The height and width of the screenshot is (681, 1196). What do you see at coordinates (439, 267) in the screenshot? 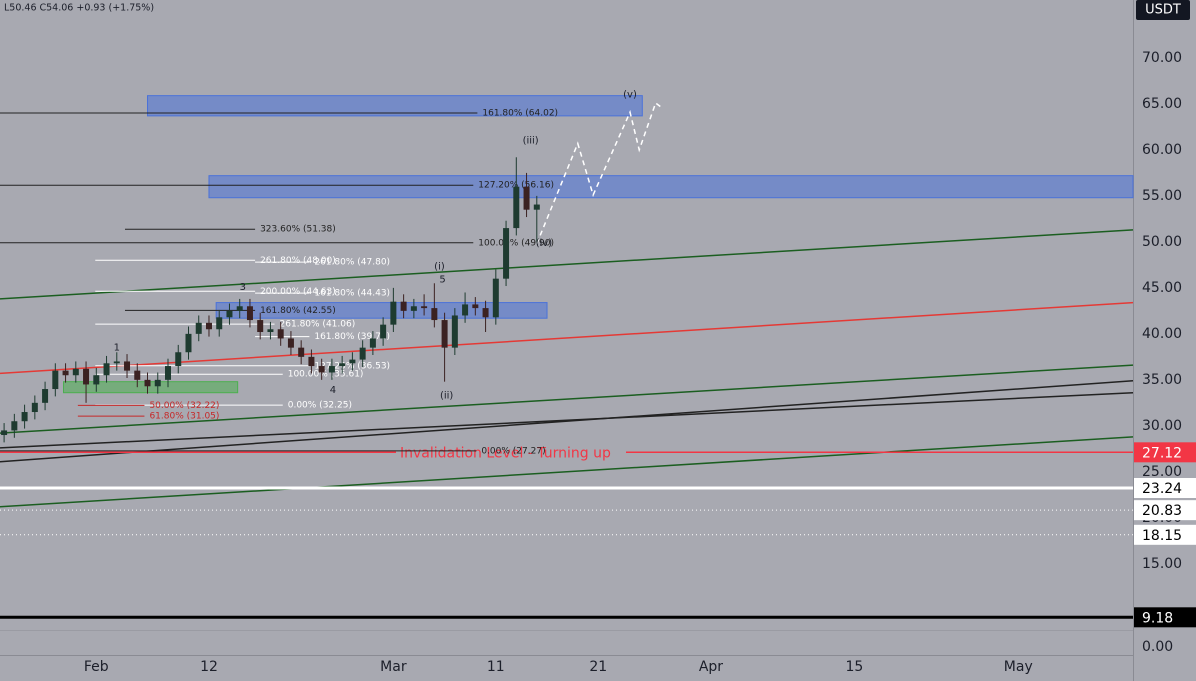
I see `wave-label: (i)` at bounding box center [439, 267].